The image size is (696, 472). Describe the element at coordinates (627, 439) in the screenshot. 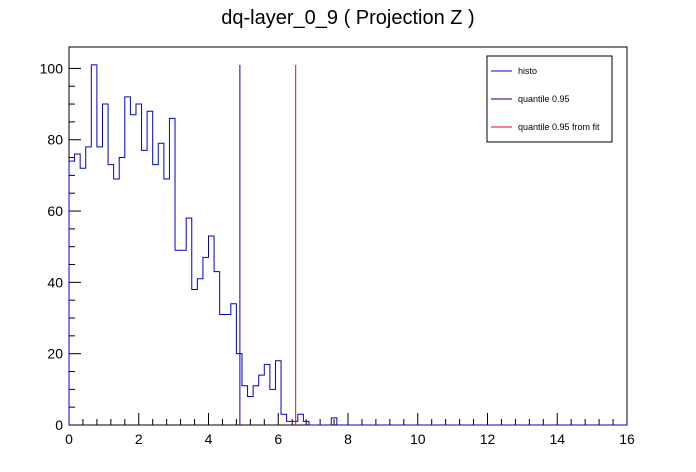

I see `x-tick-label: 16` at that location.